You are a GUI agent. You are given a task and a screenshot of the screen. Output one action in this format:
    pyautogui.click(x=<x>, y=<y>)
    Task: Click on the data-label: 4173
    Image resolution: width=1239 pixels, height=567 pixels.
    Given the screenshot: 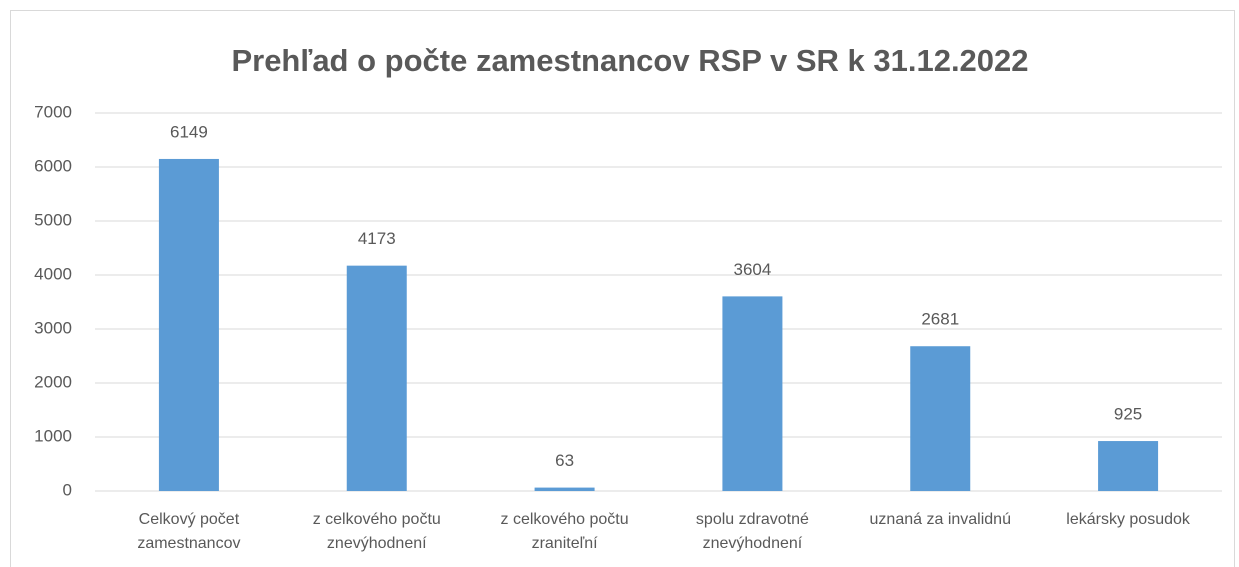 What is the action you would take?
    pyautogui.click(x=377, y=238)
    